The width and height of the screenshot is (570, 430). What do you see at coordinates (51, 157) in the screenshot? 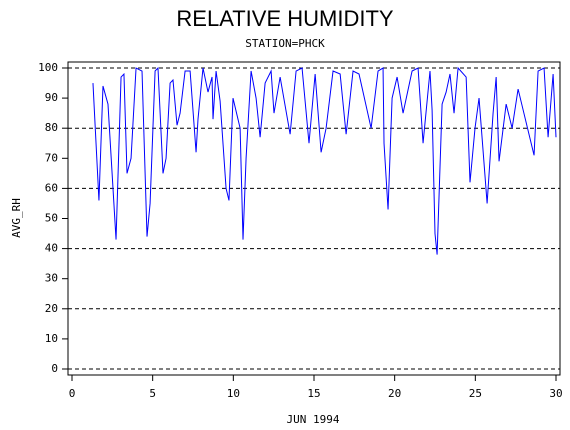
I see `y-tick-label: 70` at bounding box center [51, 157].